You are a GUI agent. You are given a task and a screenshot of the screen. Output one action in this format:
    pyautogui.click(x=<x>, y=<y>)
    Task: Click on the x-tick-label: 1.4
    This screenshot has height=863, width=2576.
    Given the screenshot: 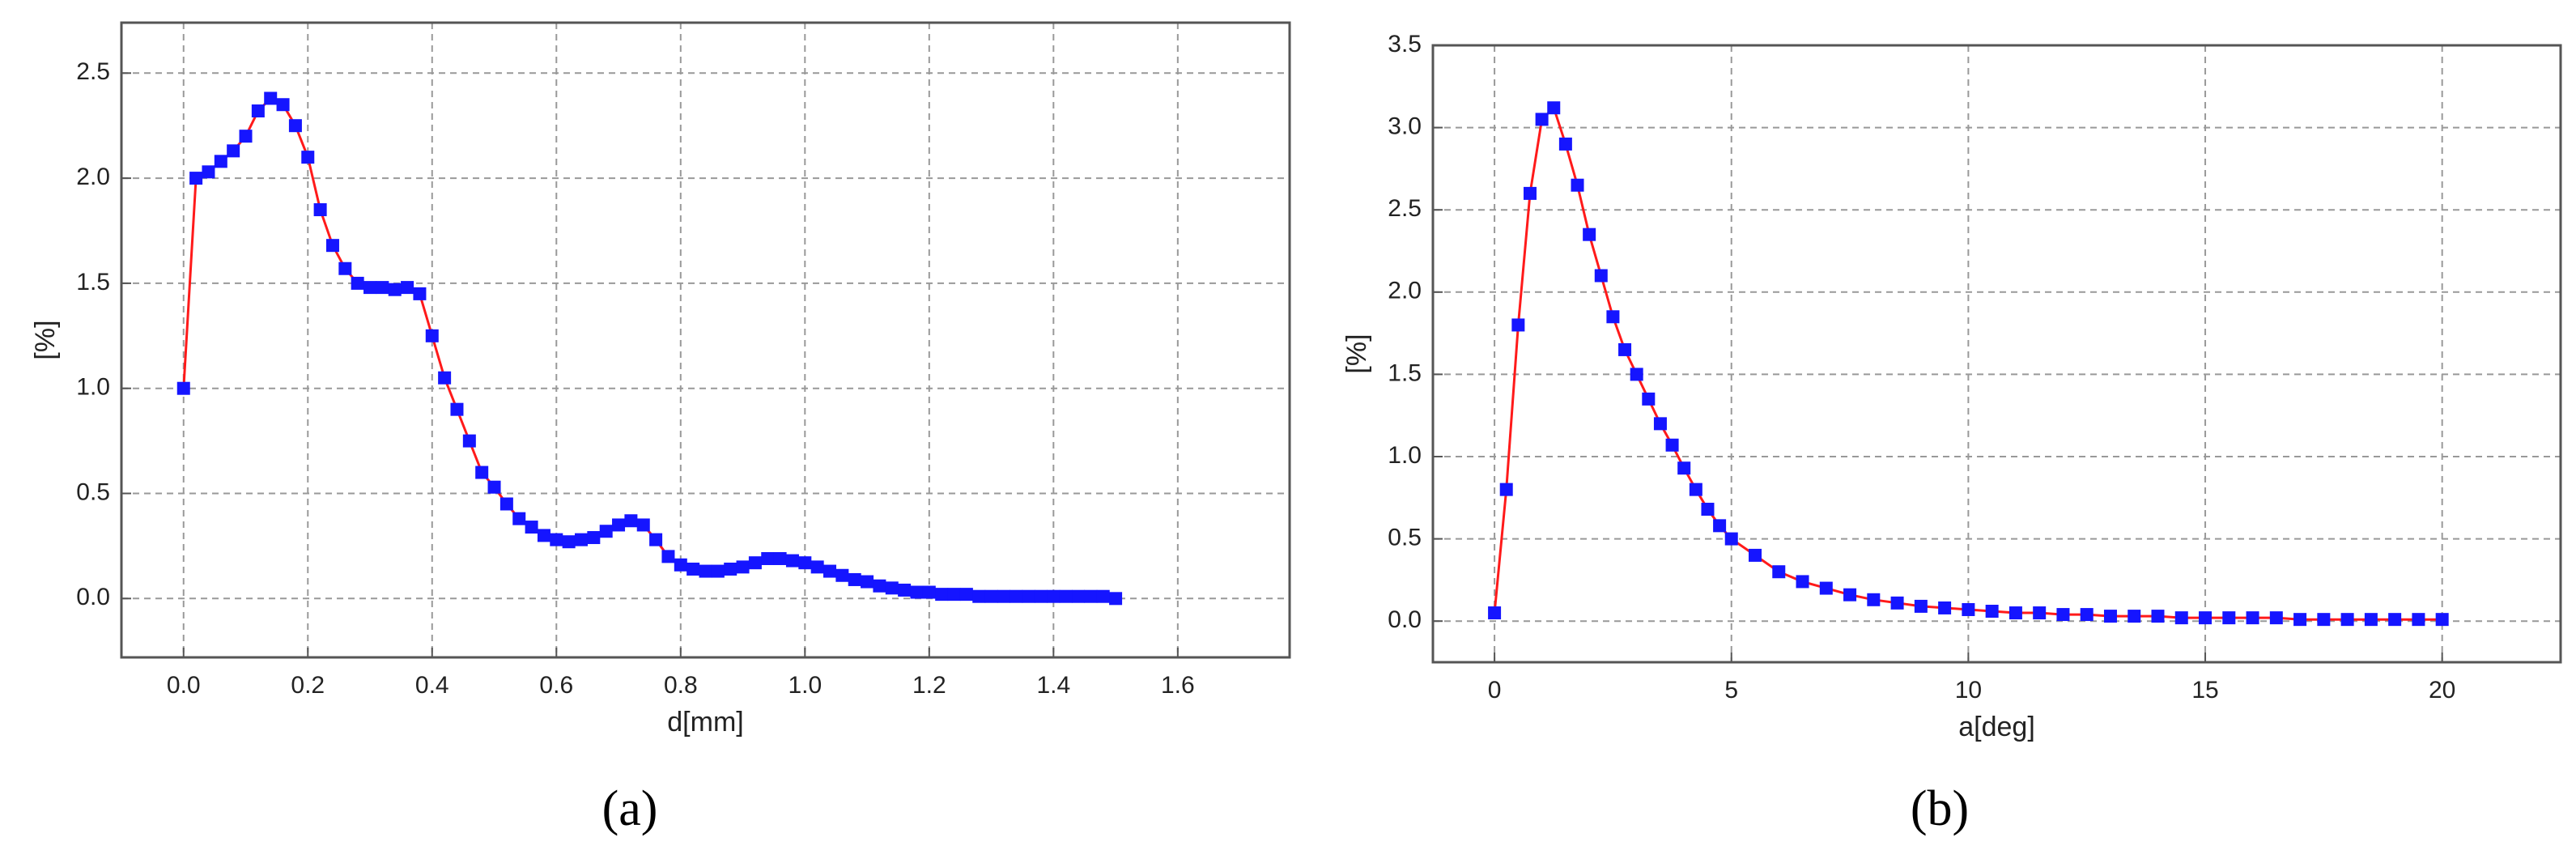 What is the action you would take?
    pyautogui.click(x=1053, y=686)
    